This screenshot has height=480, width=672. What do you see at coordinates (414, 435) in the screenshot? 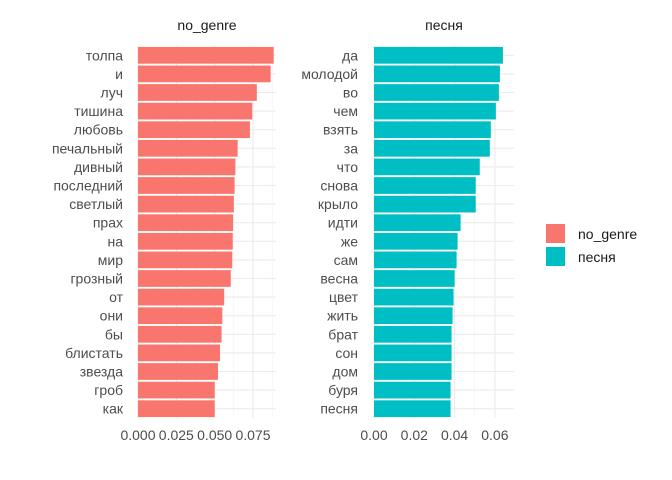
I see `x-tick-label: 0.02` at bounding box center [414, 435].